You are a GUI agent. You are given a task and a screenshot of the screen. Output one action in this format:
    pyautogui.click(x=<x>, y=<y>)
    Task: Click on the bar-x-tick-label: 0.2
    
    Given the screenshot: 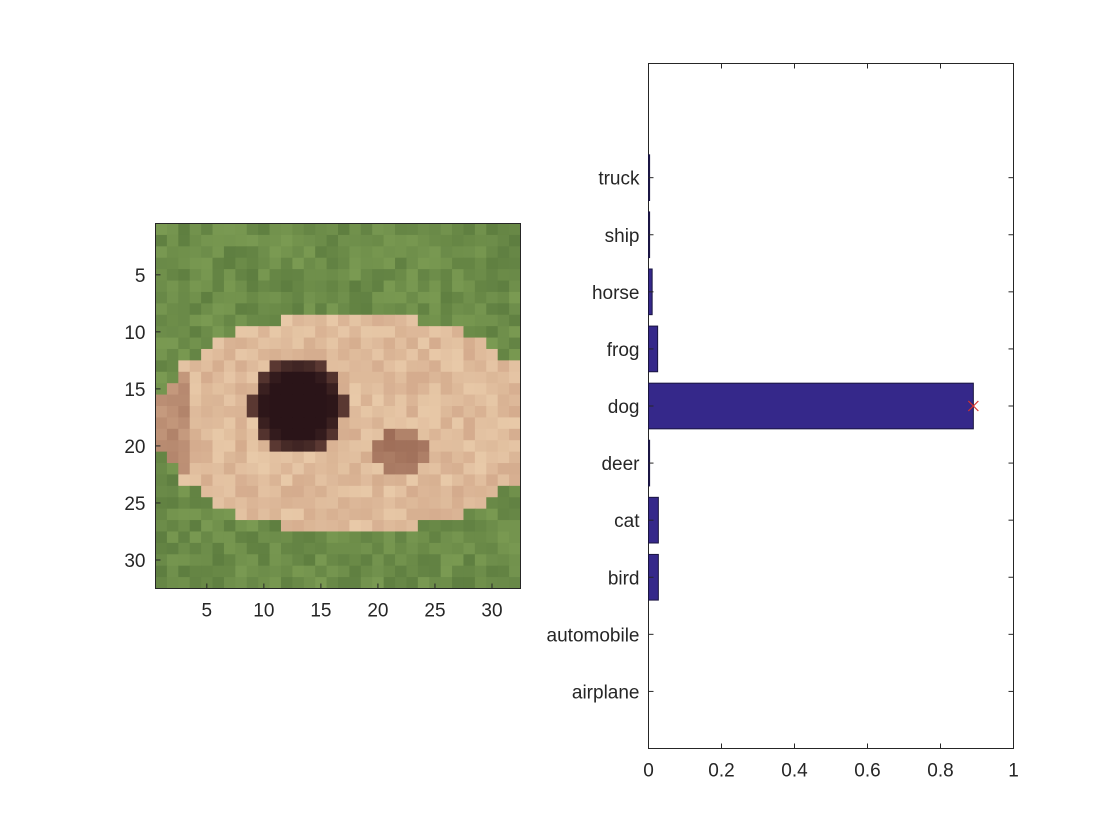 What is the action you would take?
    pyautogui.click(x=721, y=771)
    